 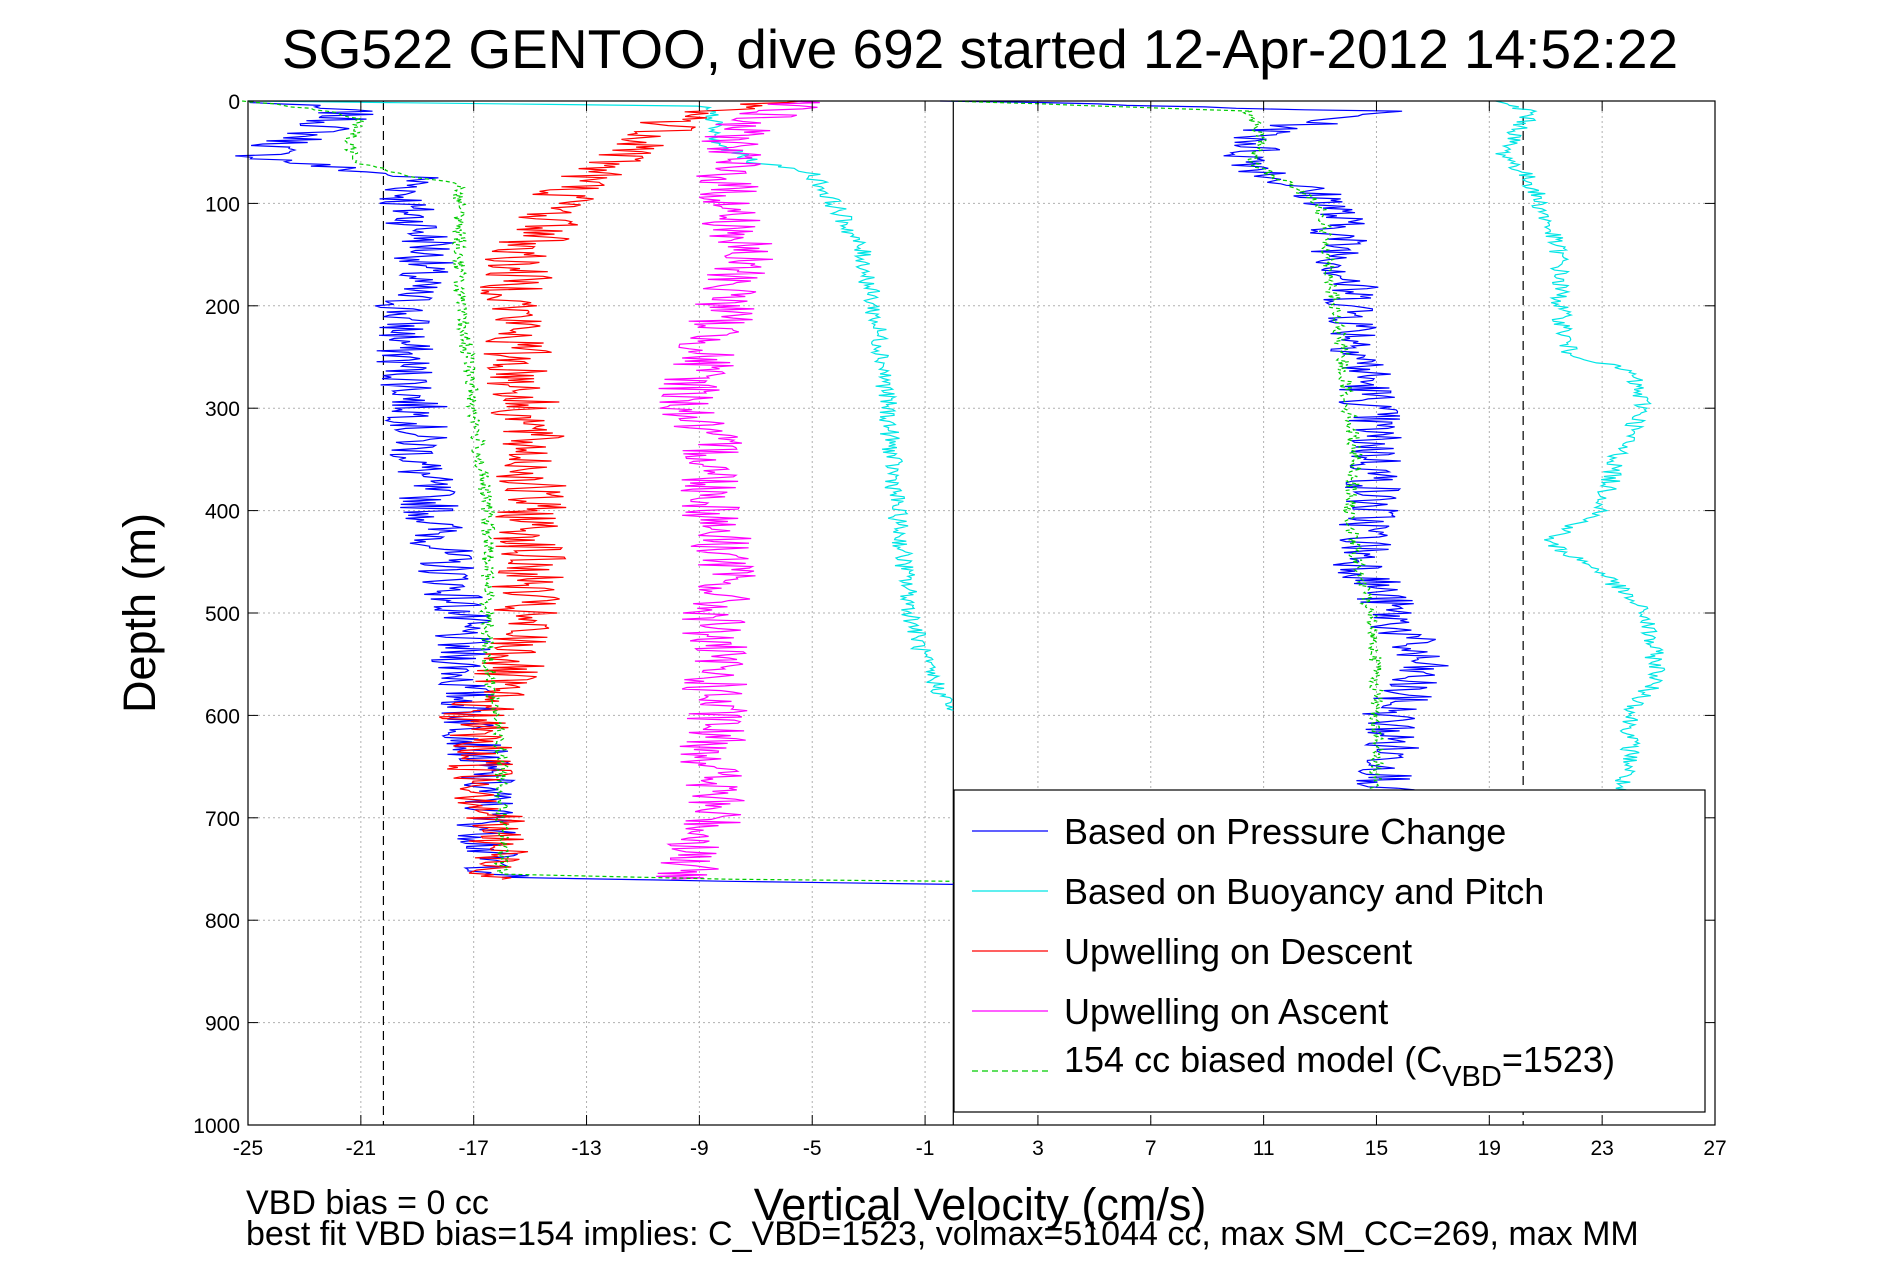 I want to click on y-tick-label: 0, so click(x=234, y=102).